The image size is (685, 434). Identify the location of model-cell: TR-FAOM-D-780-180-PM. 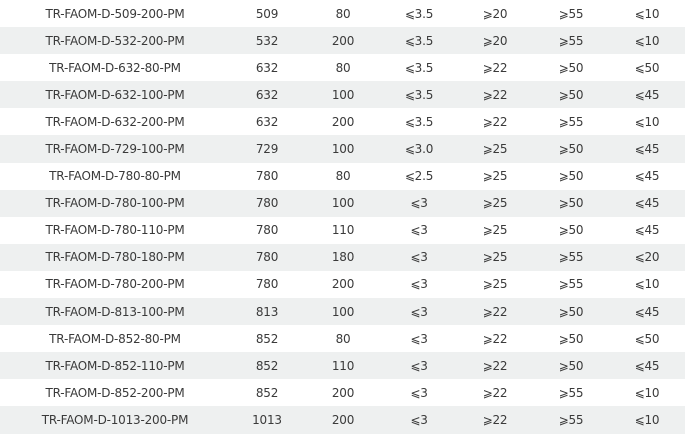
(114, 257).